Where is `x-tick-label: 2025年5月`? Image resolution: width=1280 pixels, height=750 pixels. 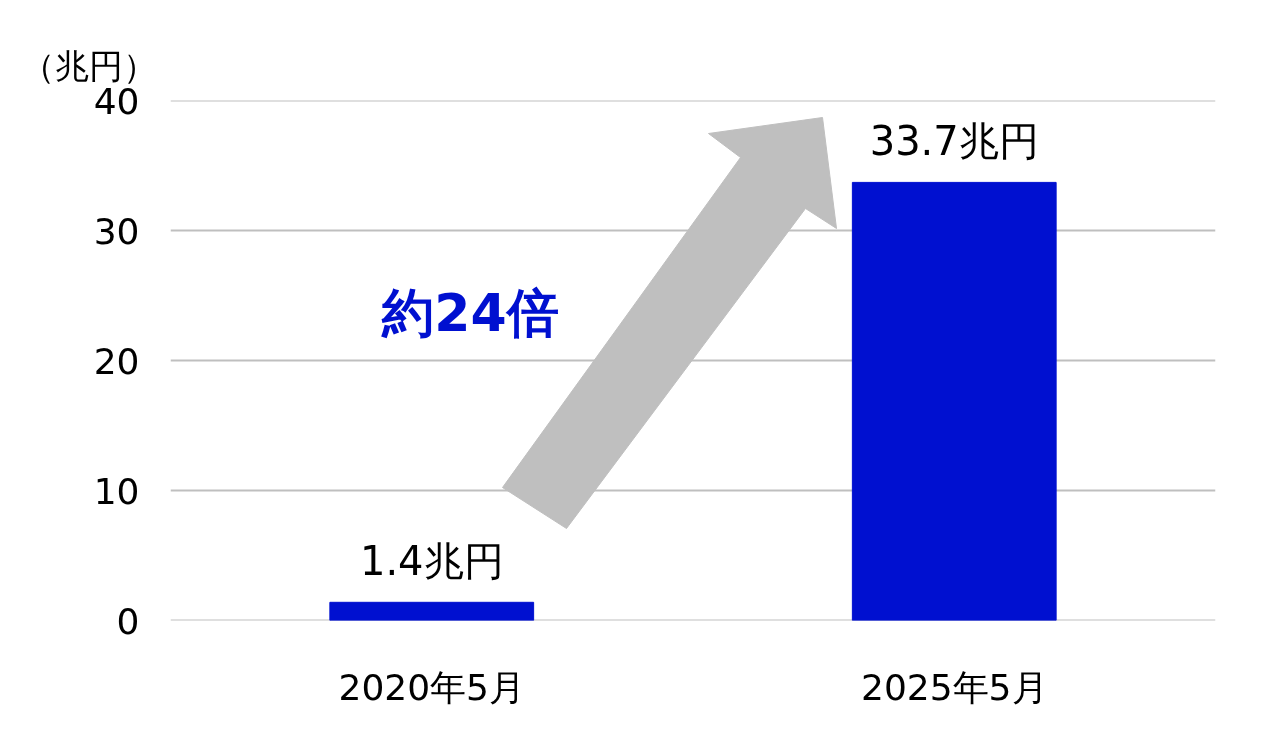 x-tick-label: 2025年5月 is located at coordinates (954, 687).